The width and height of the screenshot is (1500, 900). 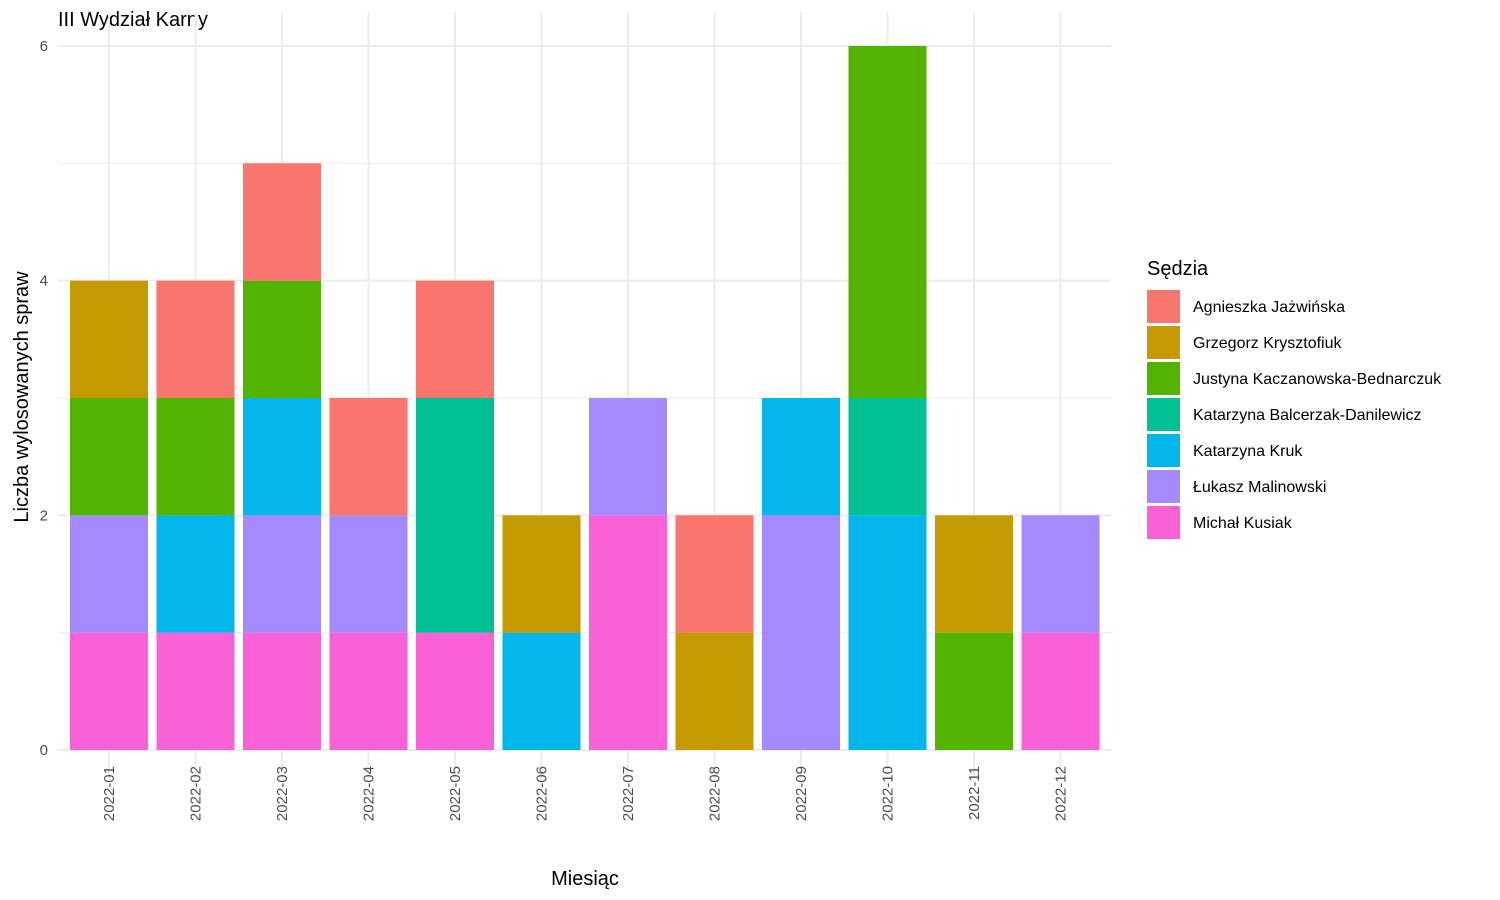 What do you see at coordinates (585, 879) in the screenshot?
I see `x-axis-title: Miesiąc` at bounding box center [585, 879].